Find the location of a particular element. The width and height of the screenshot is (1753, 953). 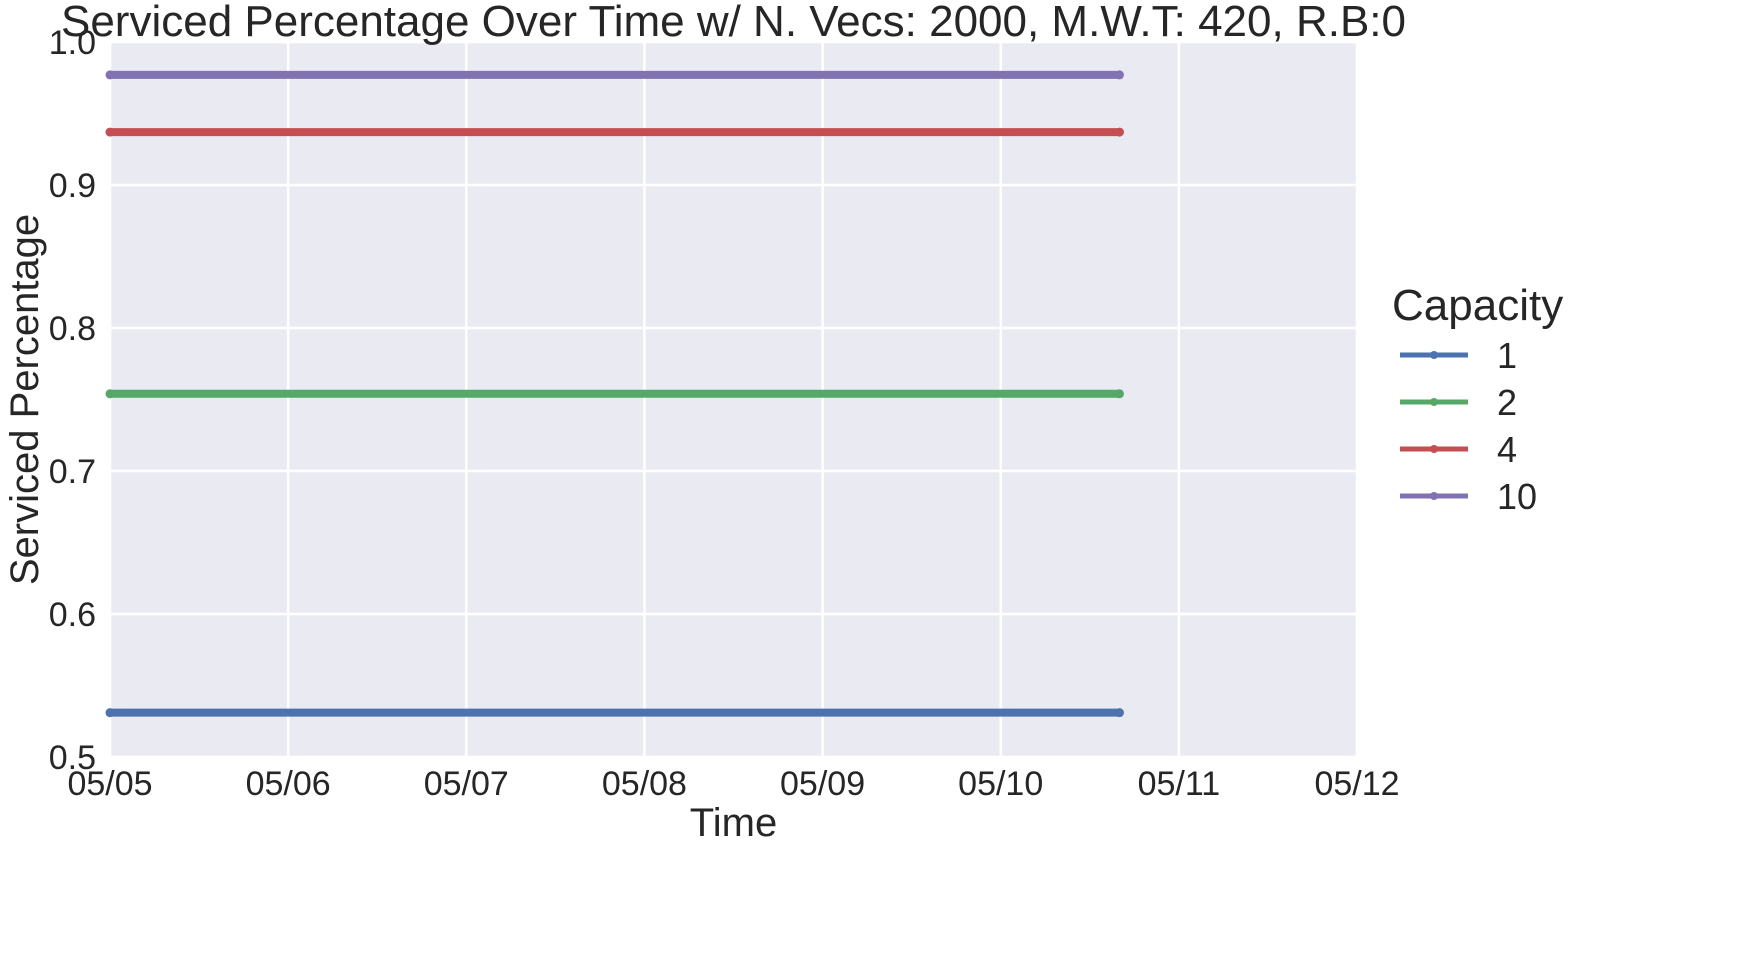

legend-item-2: 2 is located at coordinates (1458, 402).